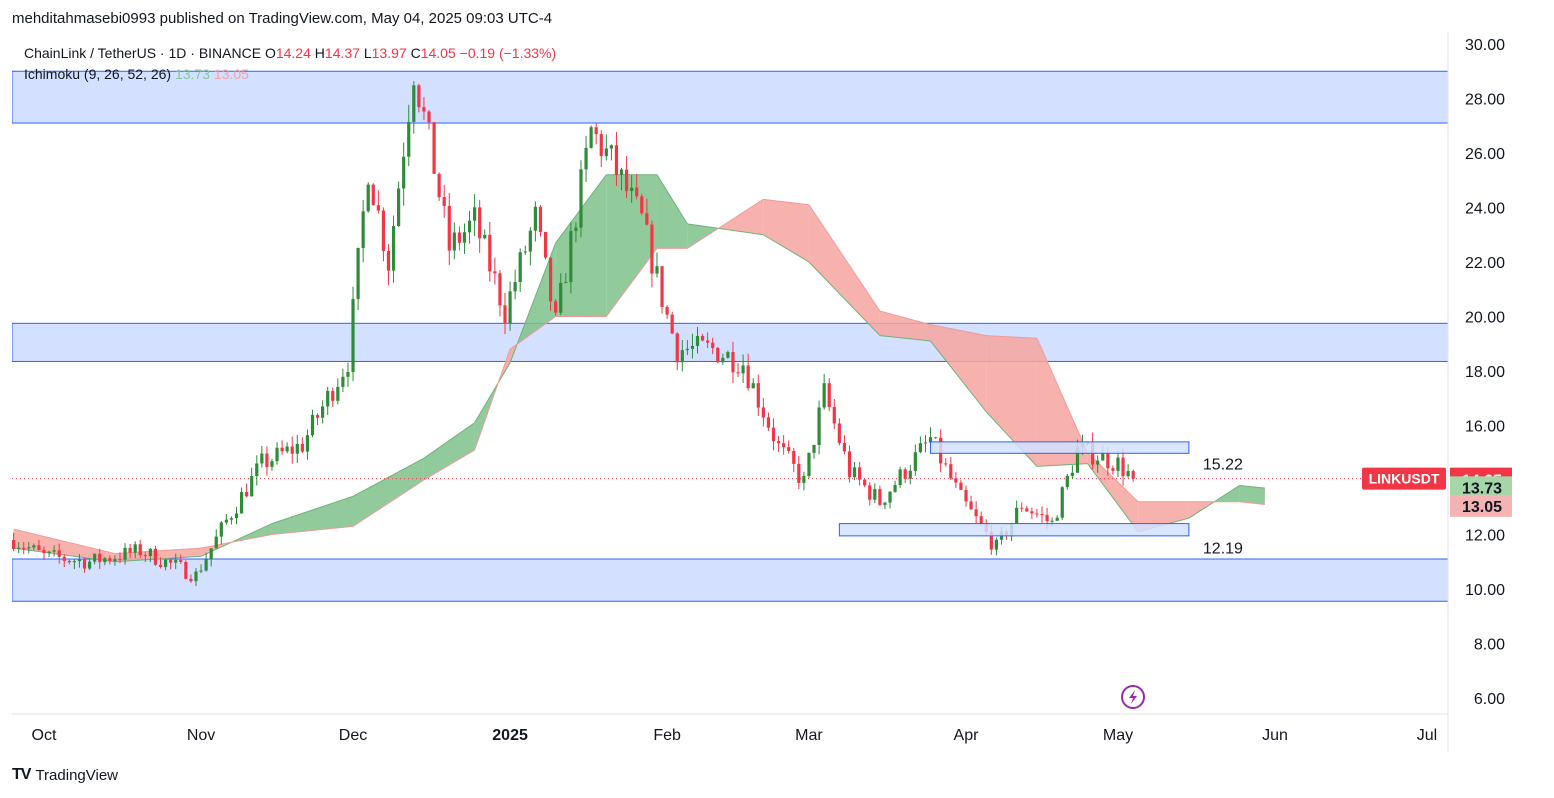  I want to click on x-tick-label: Mar, so click(809, 735).